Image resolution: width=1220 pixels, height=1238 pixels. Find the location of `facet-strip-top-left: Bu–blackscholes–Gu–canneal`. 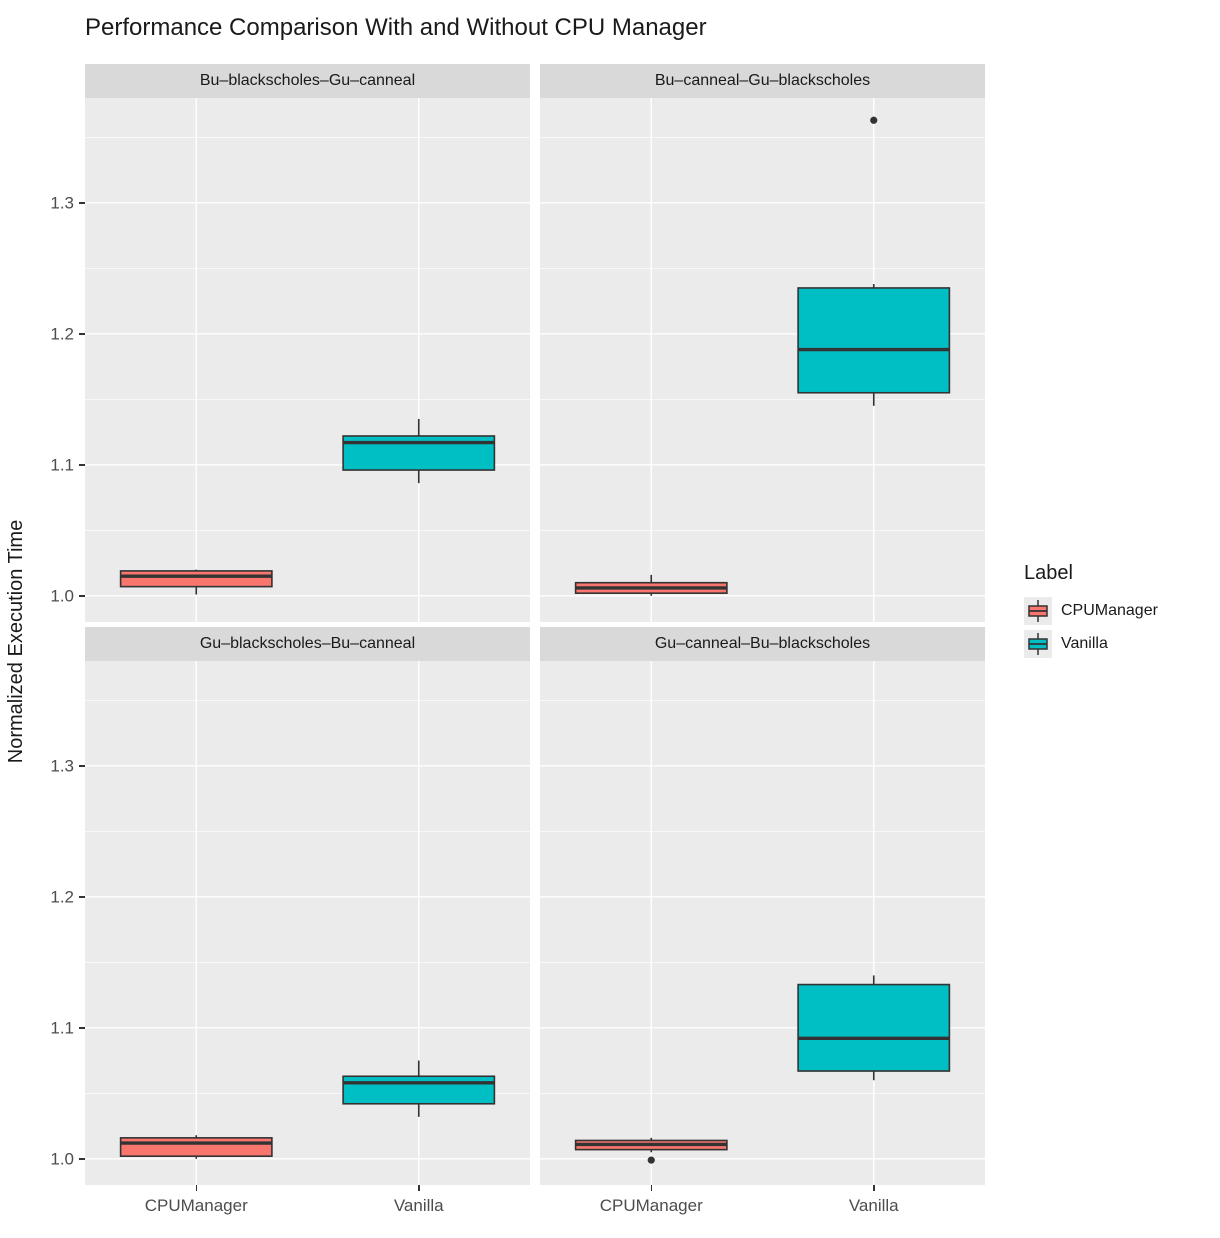

facet-strip-top-left: Bu–blackscholes–Gu–canneal is located at coordinates (307, 81).